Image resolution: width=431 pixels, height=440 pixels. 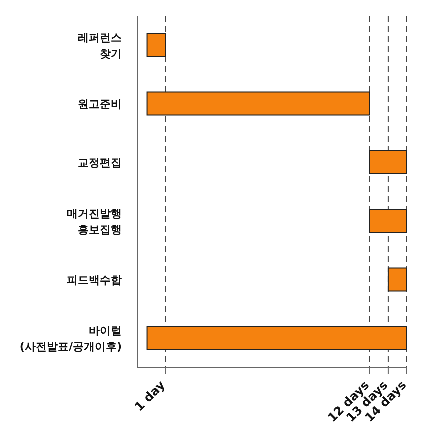 What do you see at coordinates (71, 339) in the screenshot?
I see `y-tick-label: 바이럴 (사전발표/공개이후)` at bounding box center [71, 339].